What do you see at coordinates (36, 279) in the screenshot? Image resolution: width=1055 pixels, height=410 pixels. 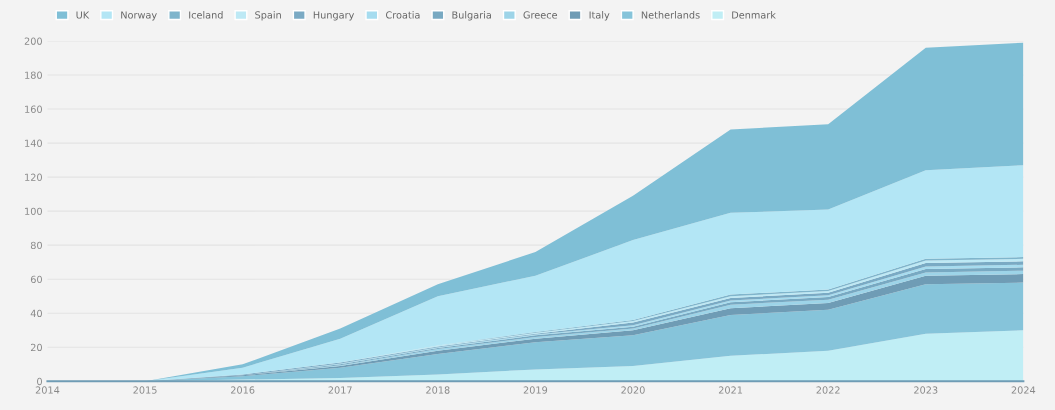 I see `y-tick-label: 60` at bounding box center [36, 279].